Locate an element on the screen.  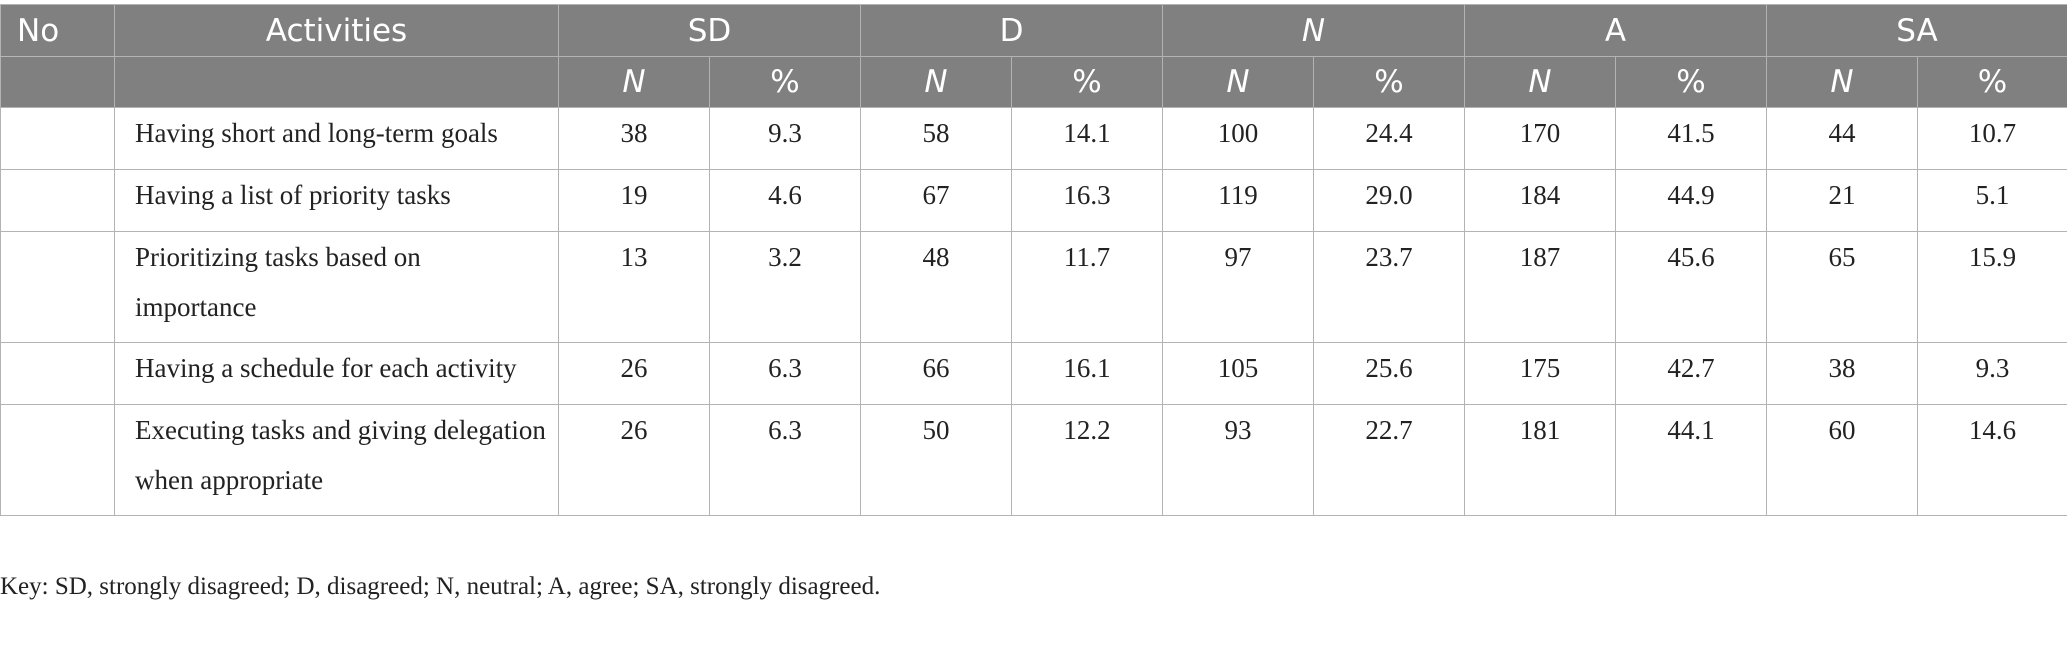
row-activity: Having short and long-term goals is located at coordinates (336, 138).